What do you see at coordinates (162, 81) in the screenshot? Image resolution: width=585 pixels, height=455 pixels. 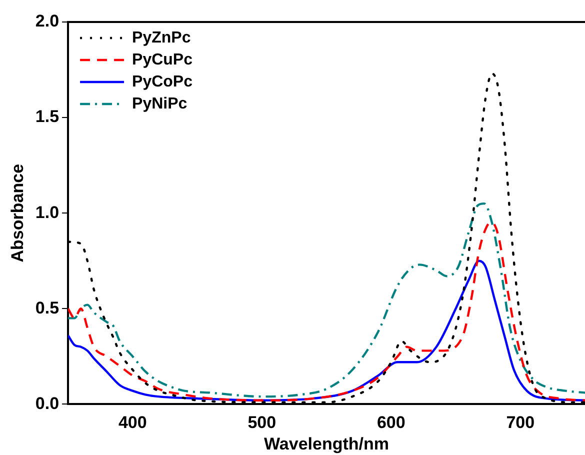 I see `legend-label: PyCoPc` at bounding box center [162, 81].